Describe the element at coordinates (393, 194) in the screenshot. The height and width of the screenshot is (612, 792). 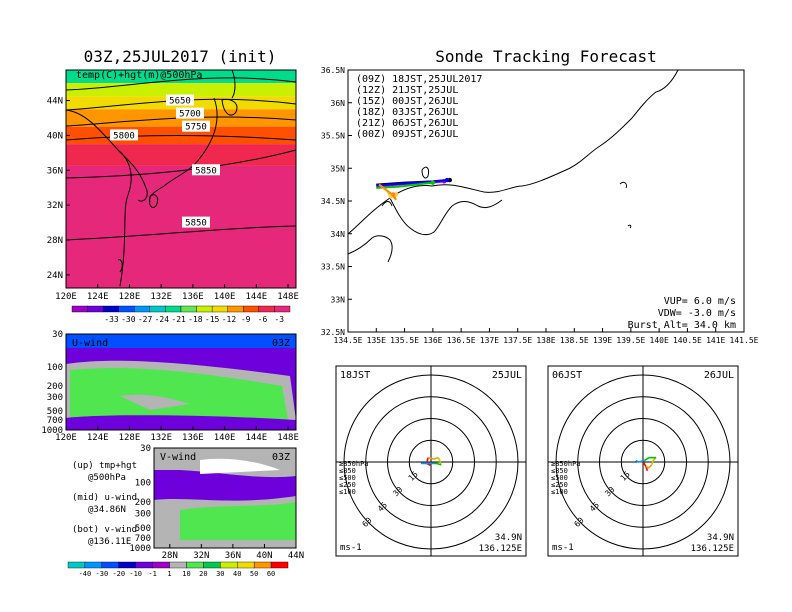
I see `balloon-trajectory-marker` at that location.